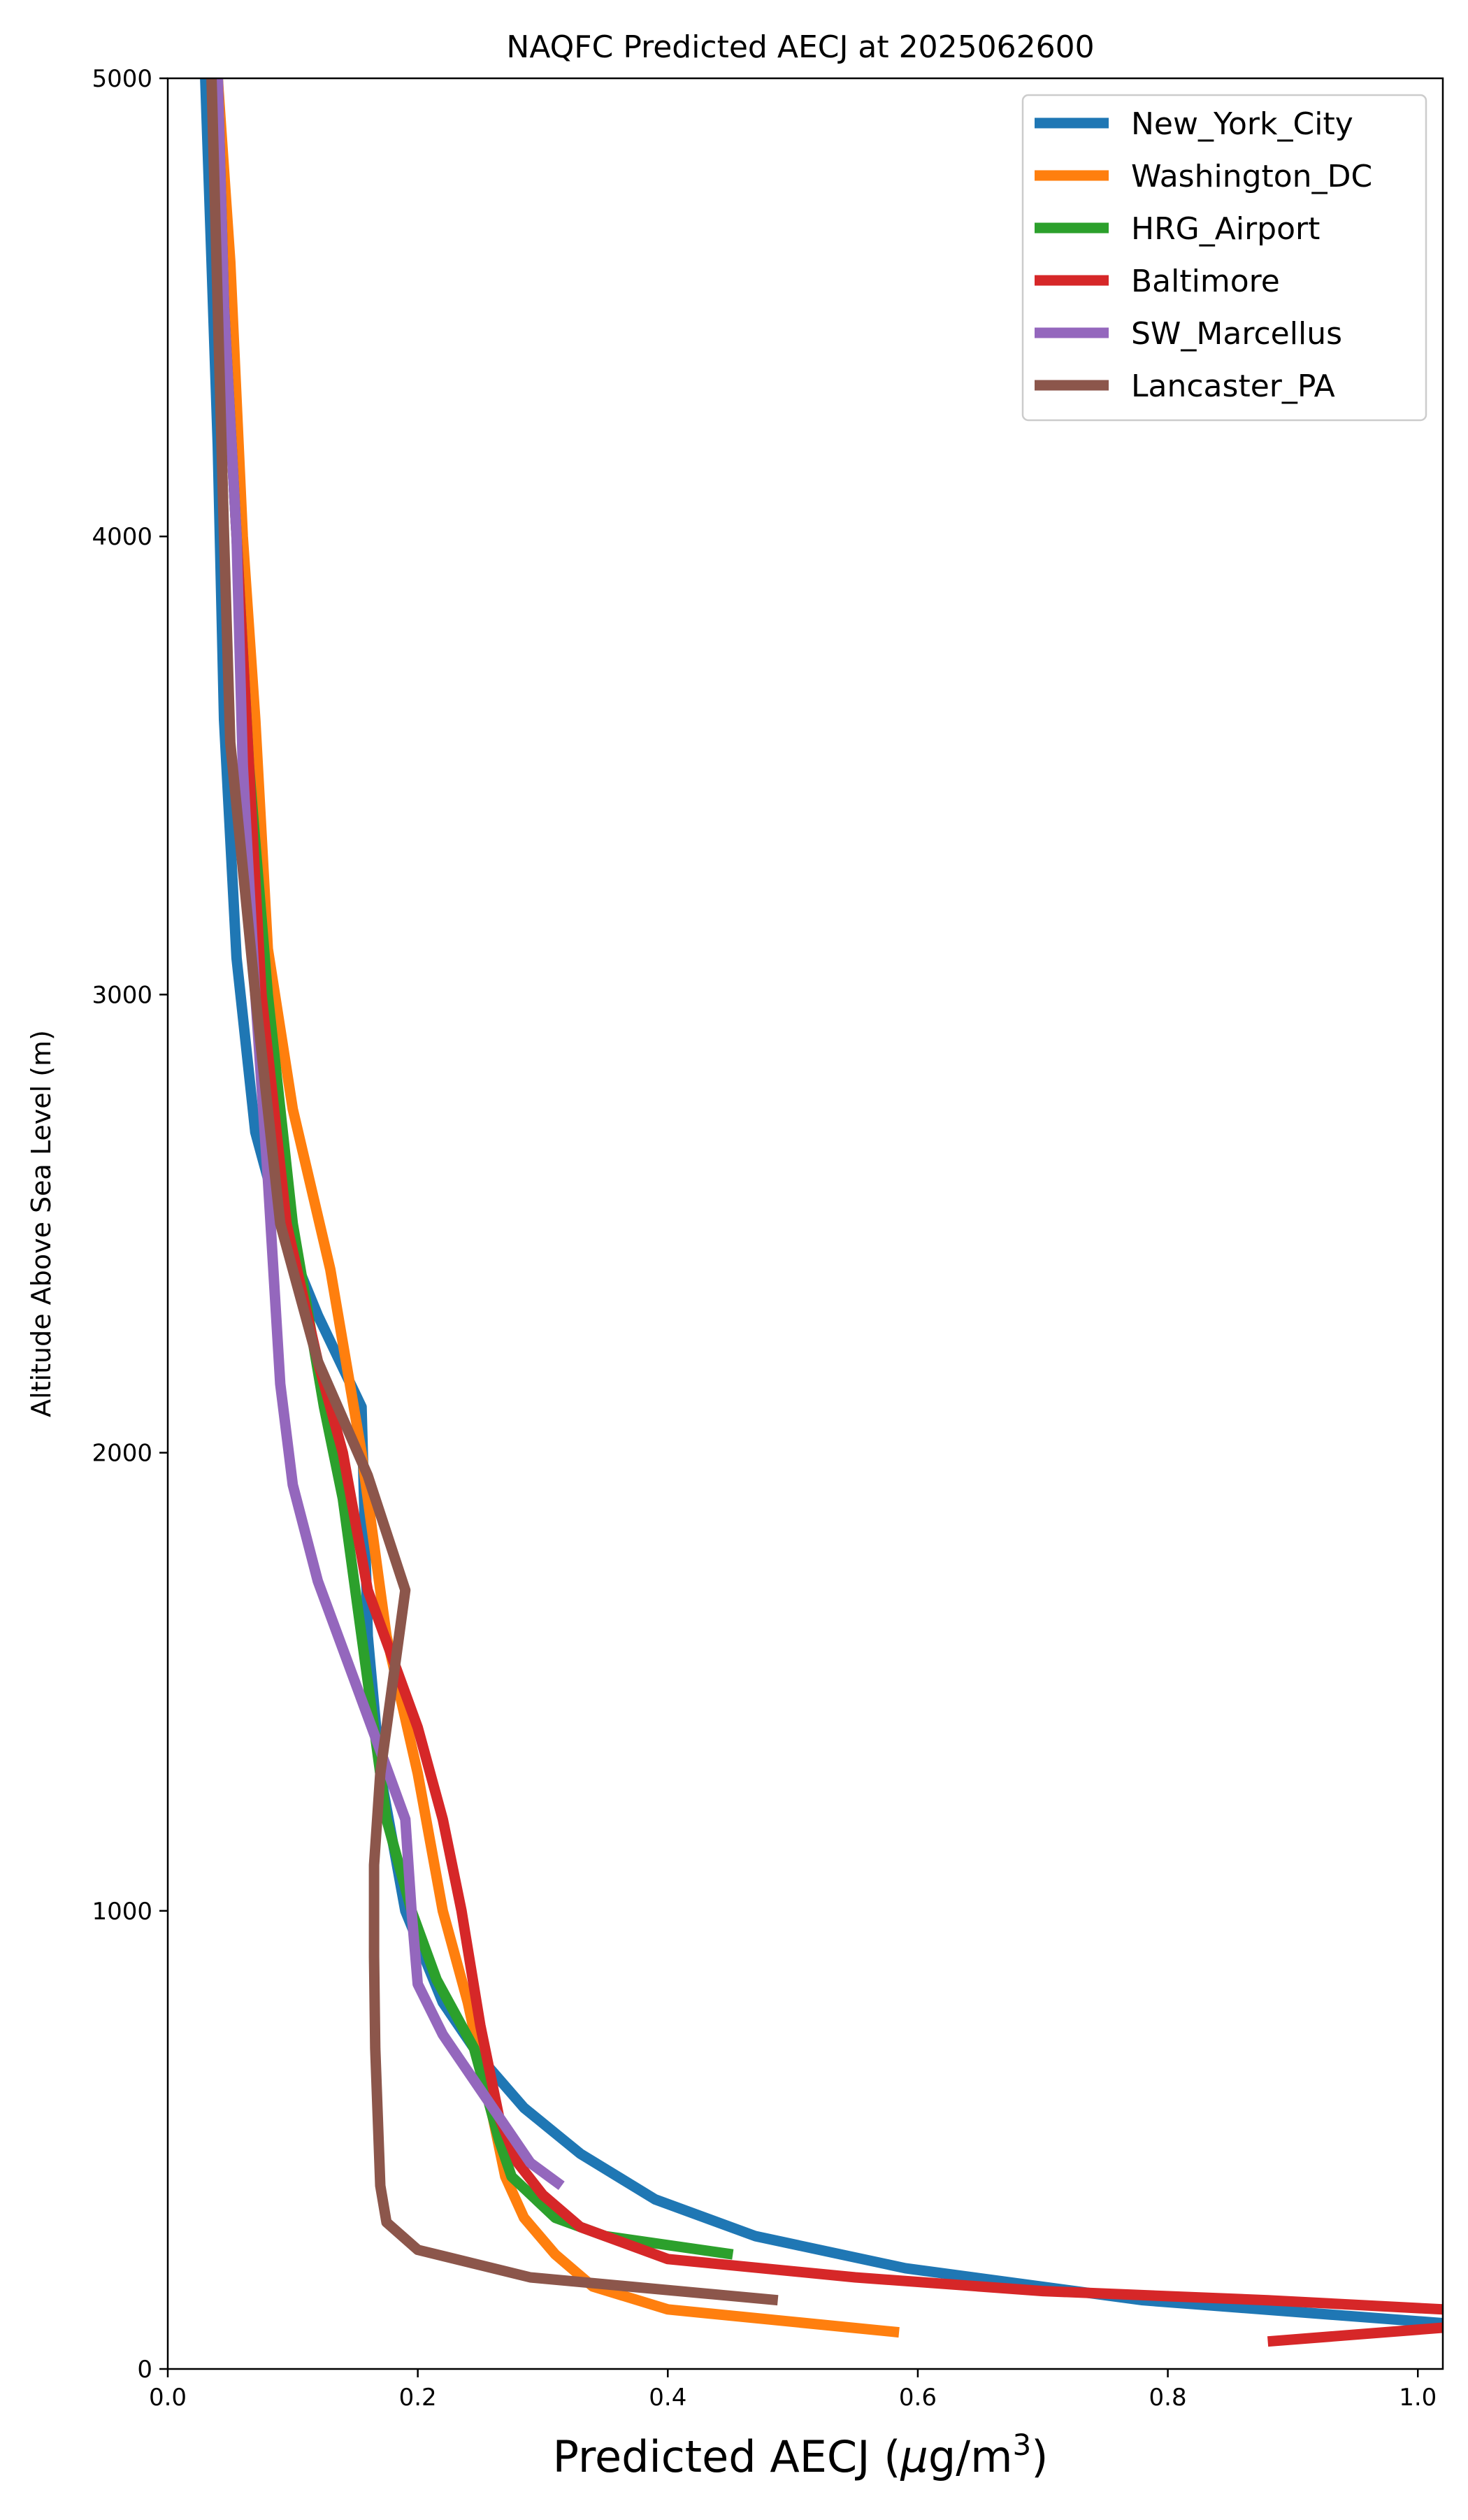 The width and height of the screenshot is (1468, 2520). What do you see at coordinates (914, 2456) in the screenshot?
I see `x-axis-label-mu: μ` at bounding box center [914, 2456].